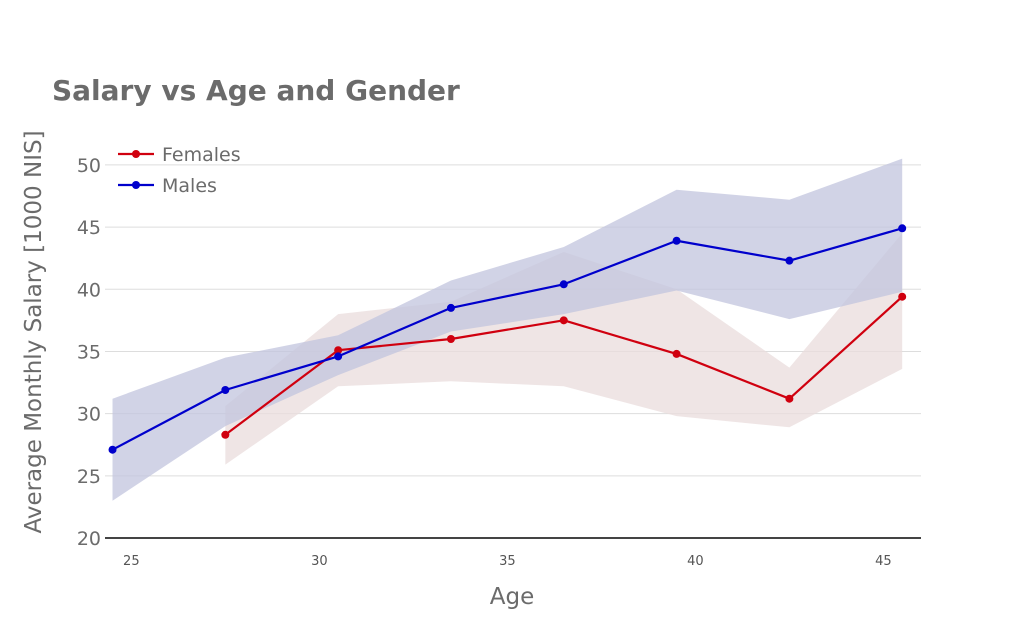 The image size is (1024, 640). I want to click on y-tick-label: 40, so click(89, 290).